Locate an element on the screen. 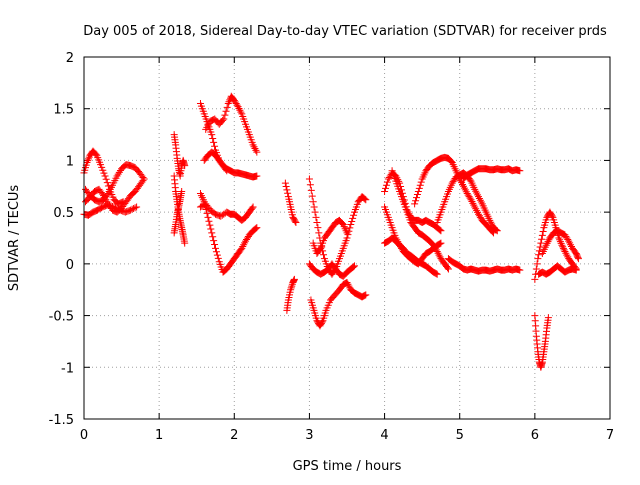  y-tick-label: 0.5 is located at coordinates (63, 213).